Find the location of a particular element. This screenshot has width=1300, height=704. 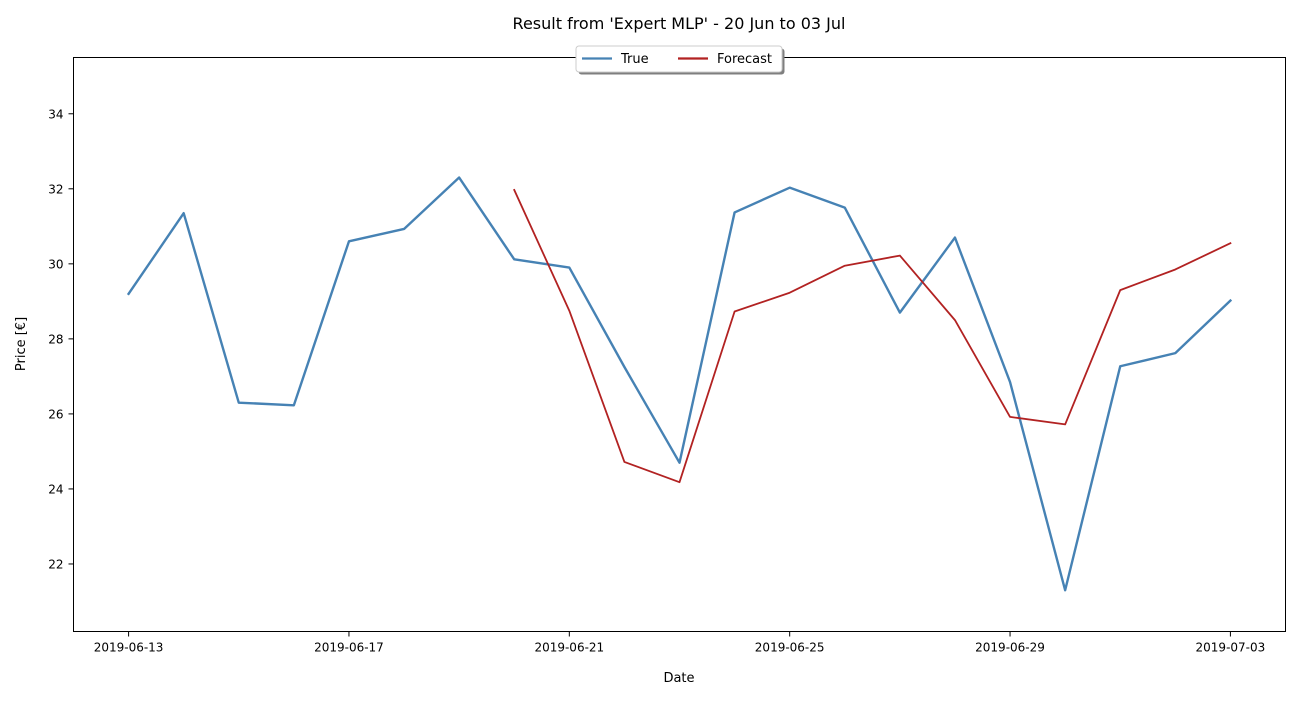

y-tick-label: 34 is located at coordinates (55, 114).